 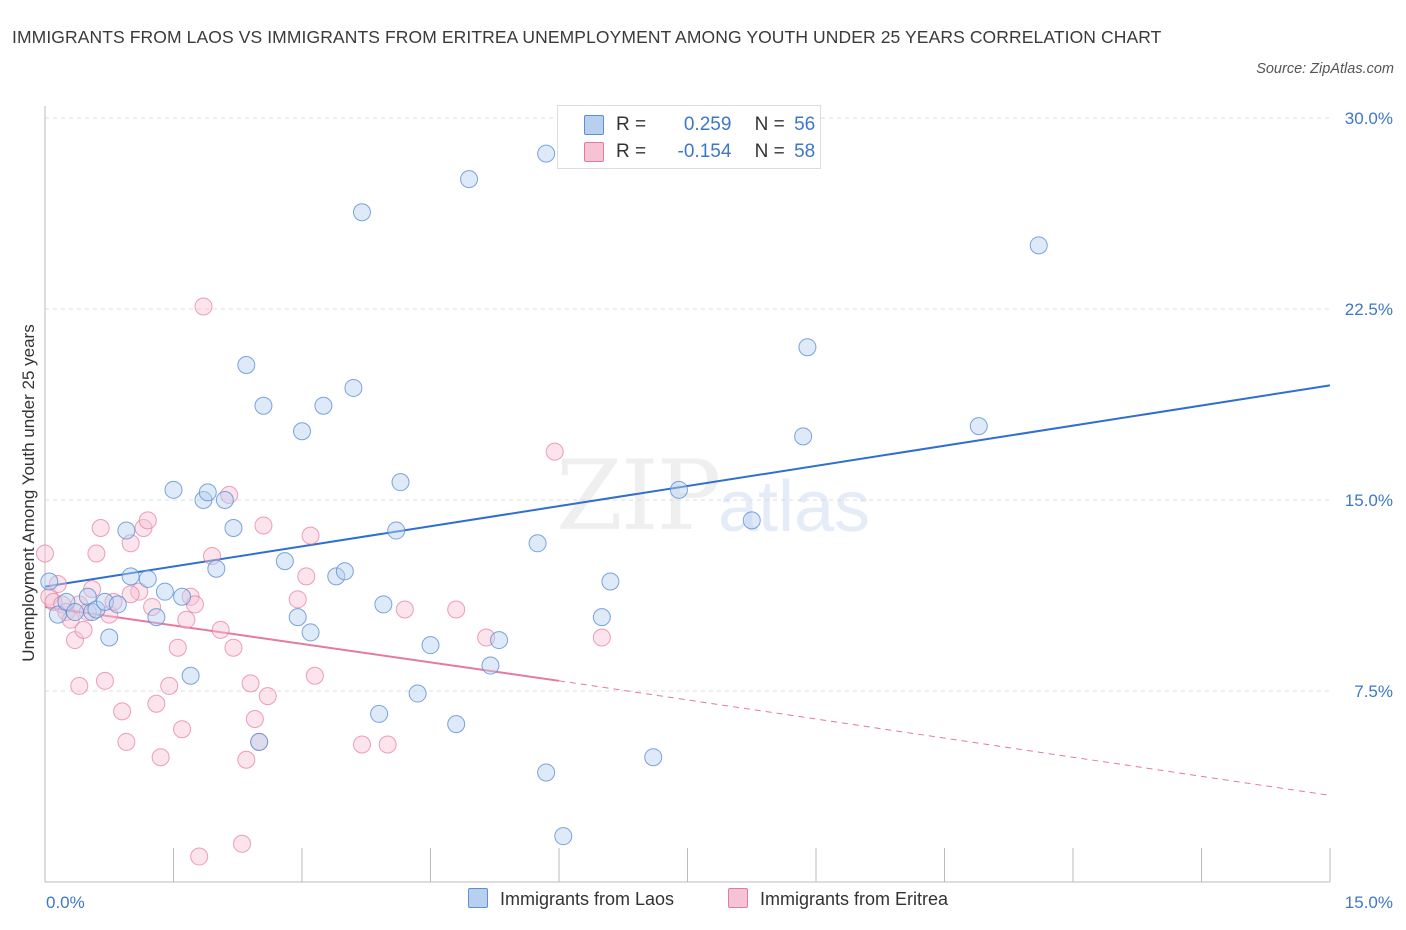 I want to click on bottom-legend-eritrea: Immigrants from Eritrea, so click(x=838, y=899).